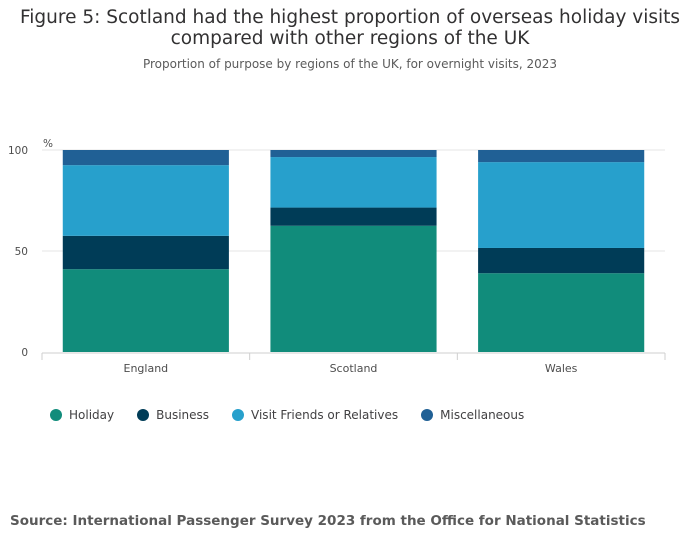  I want to click on legend-item-vfr: Visit Friends or Relatives, so click(315, 415).